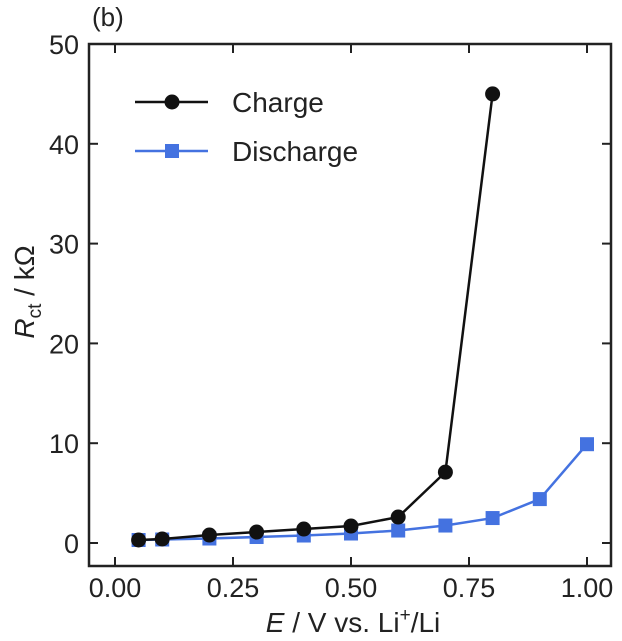 Image resolution: width=622 pixels, height=641 pixels. I want to click on legend: Charge Discharge, so click(246, 127).